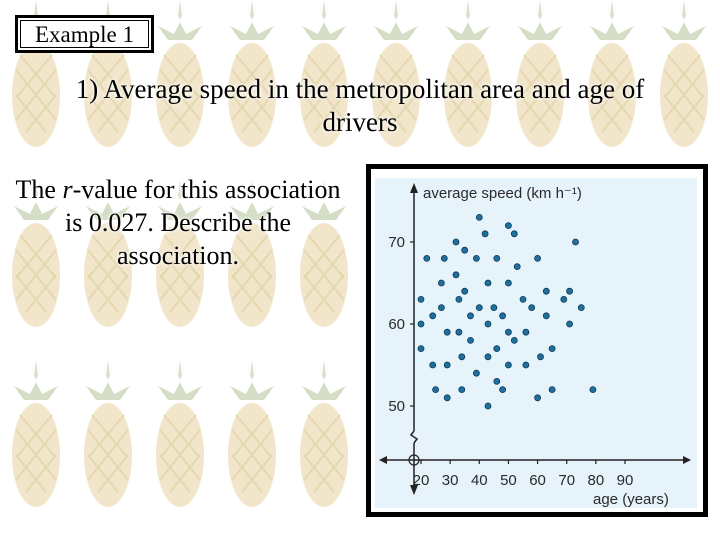  What do you see at coordinates (479, 480) in the screenshot?
I see `x-tick-label: 40` at bounding box center [479, 480].